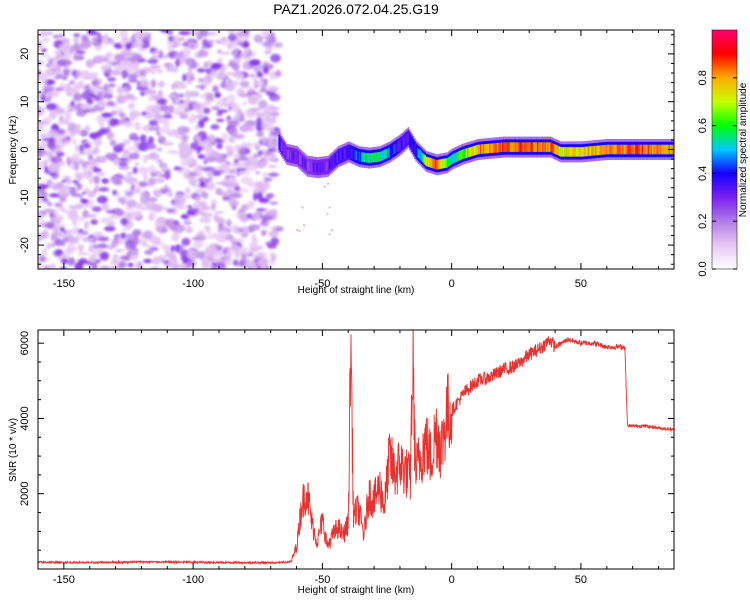 The height and width of the screenshot is (600, 750). What do you see at coordinates (25, 149) in the screenshot?
I see `spectrogram-y-tick-label: 0` at bounding box center [25, 149].